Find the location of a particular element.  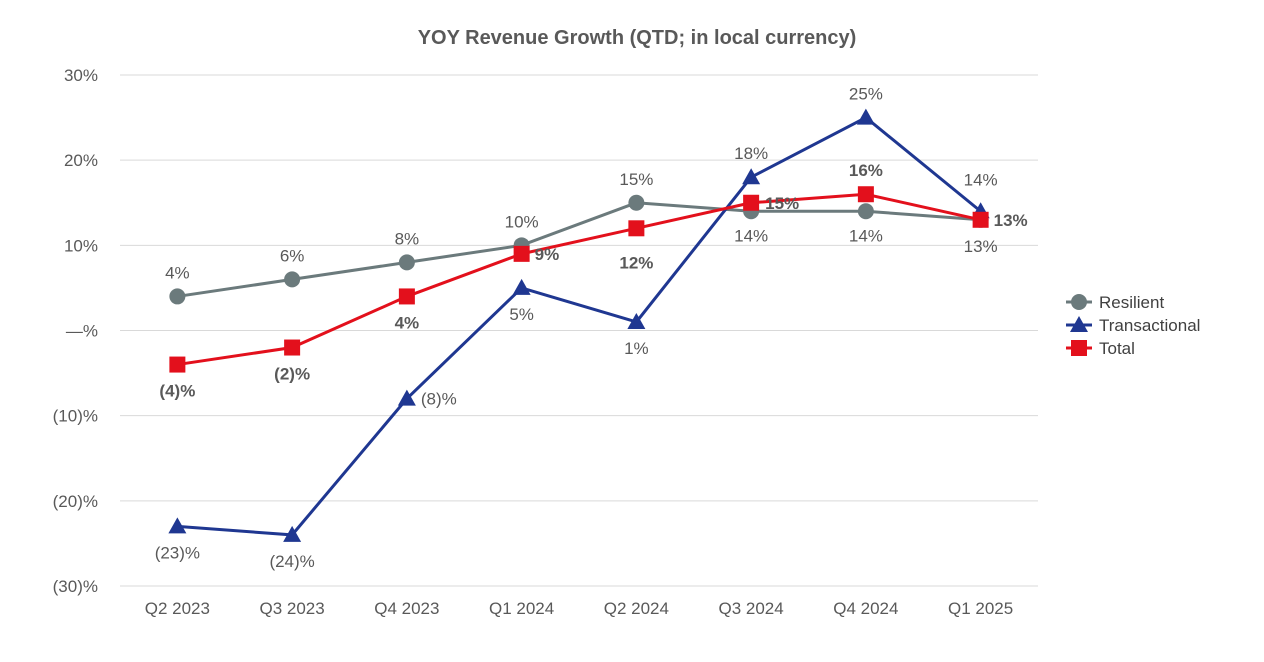

data-label: 9% is located at coordinates (547, 254).